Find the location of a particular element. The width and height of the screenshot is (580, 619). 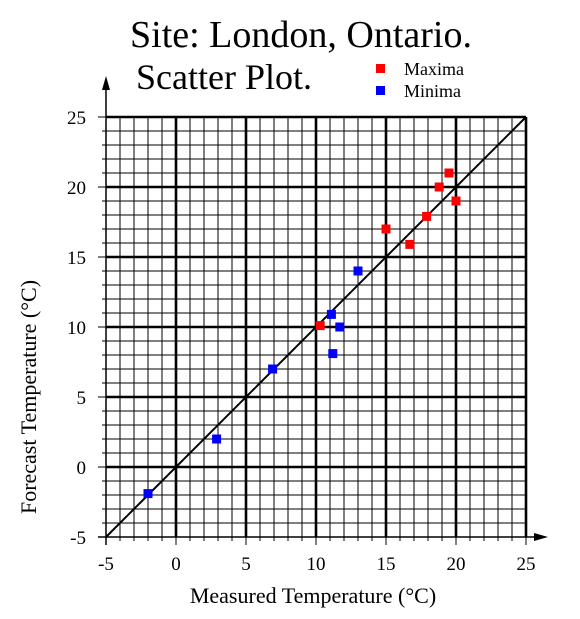

chart-title: Site: London, Ontario. is located at coordinates (301, 35).